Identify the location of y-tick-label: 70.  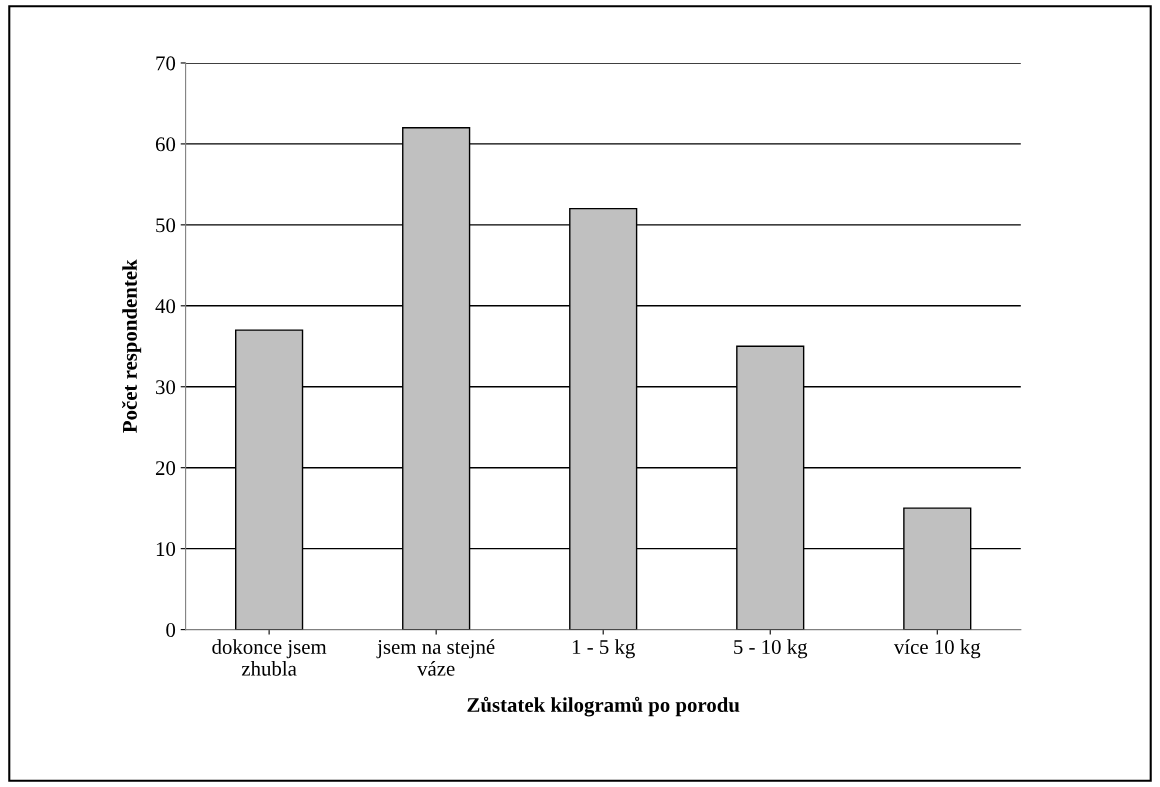
(166, 63).